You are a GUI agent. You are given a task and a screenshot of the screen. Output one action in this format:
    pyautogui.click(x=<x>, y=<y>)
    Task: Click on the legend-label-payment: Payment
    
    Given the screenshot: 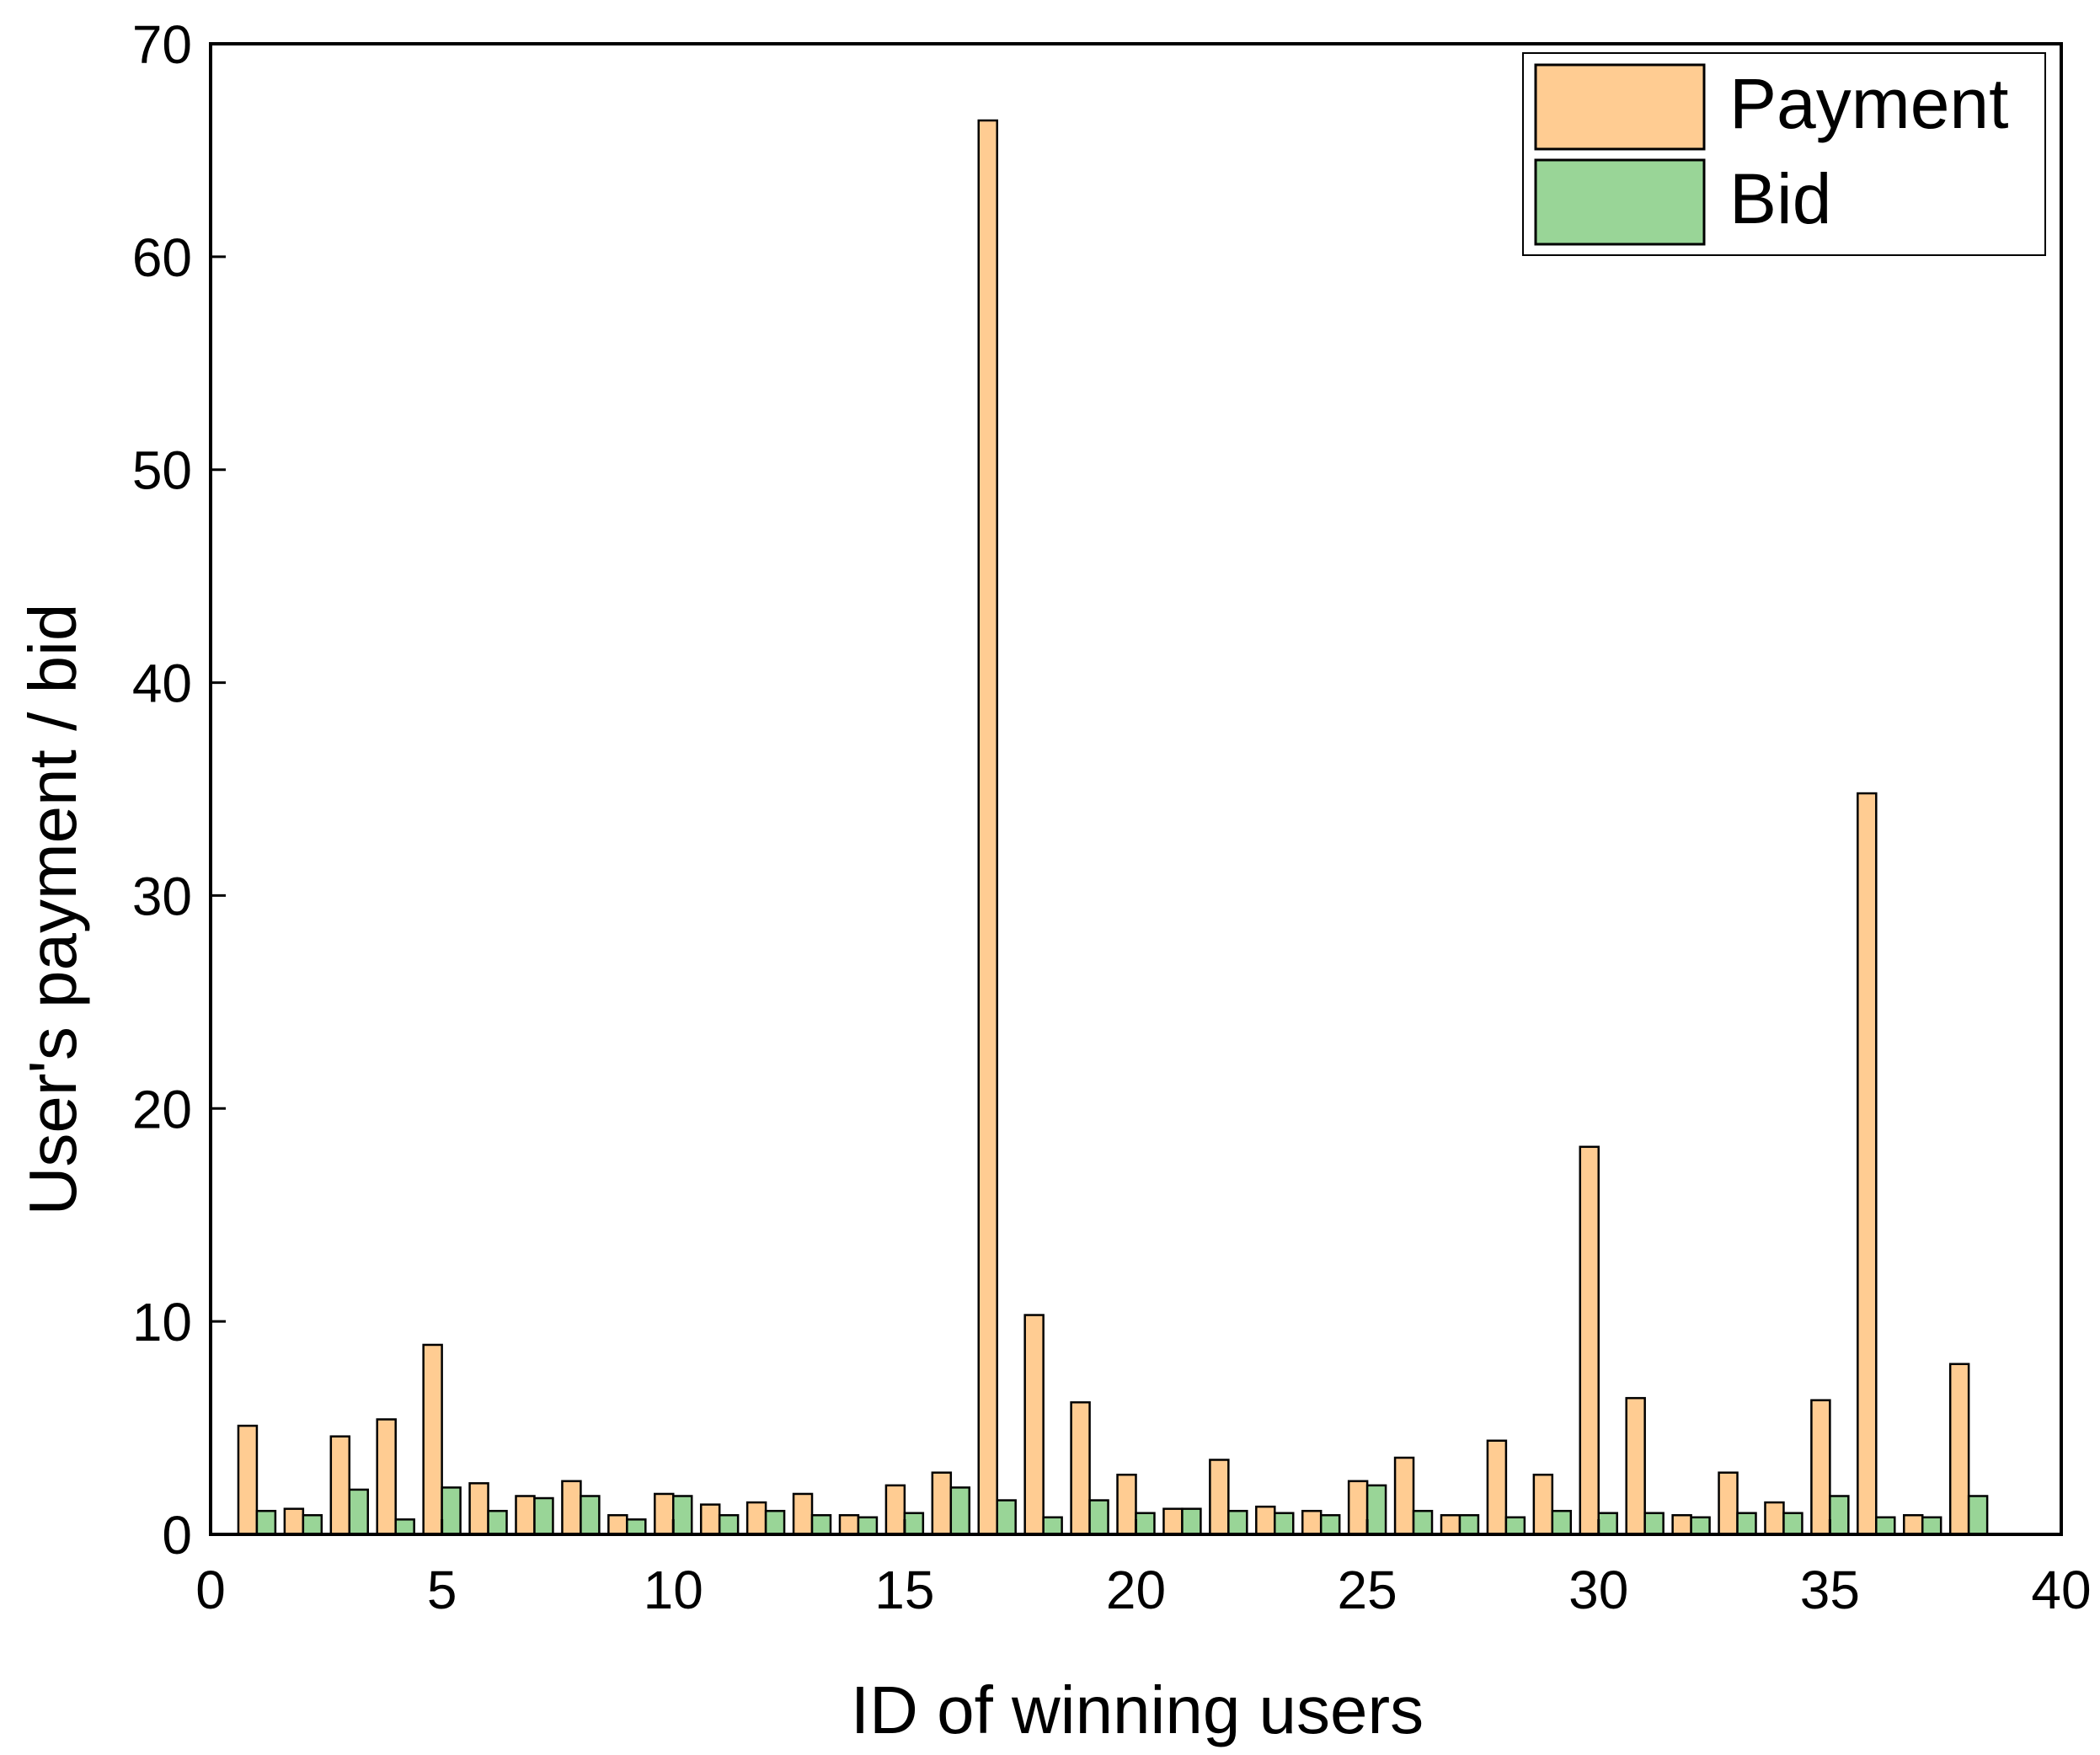 What is the action you would take?
    pyautogui.click(x=1869, y=104)
    